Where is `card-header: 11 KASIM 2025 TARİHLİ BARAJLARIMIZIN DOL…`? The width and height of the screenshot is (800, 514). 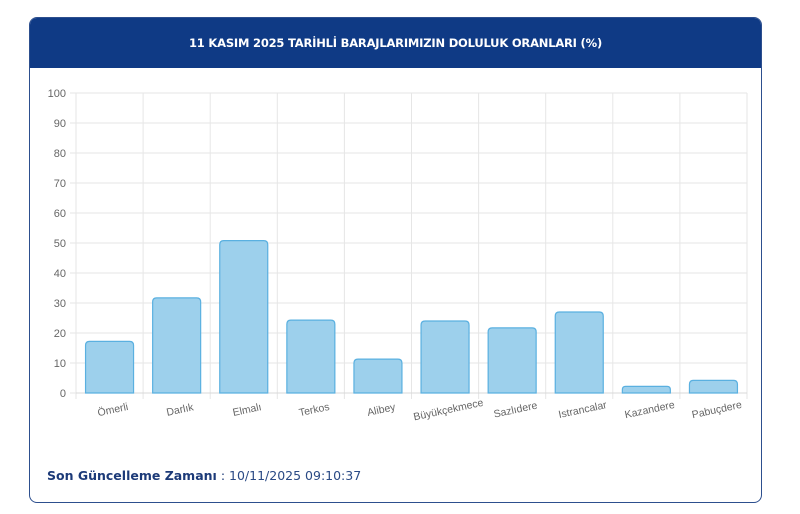 card-header: 11 KASIM 2025 TARİHLİ BARAJLARIMIZIN DOL… is located at coordinates (395, 43).